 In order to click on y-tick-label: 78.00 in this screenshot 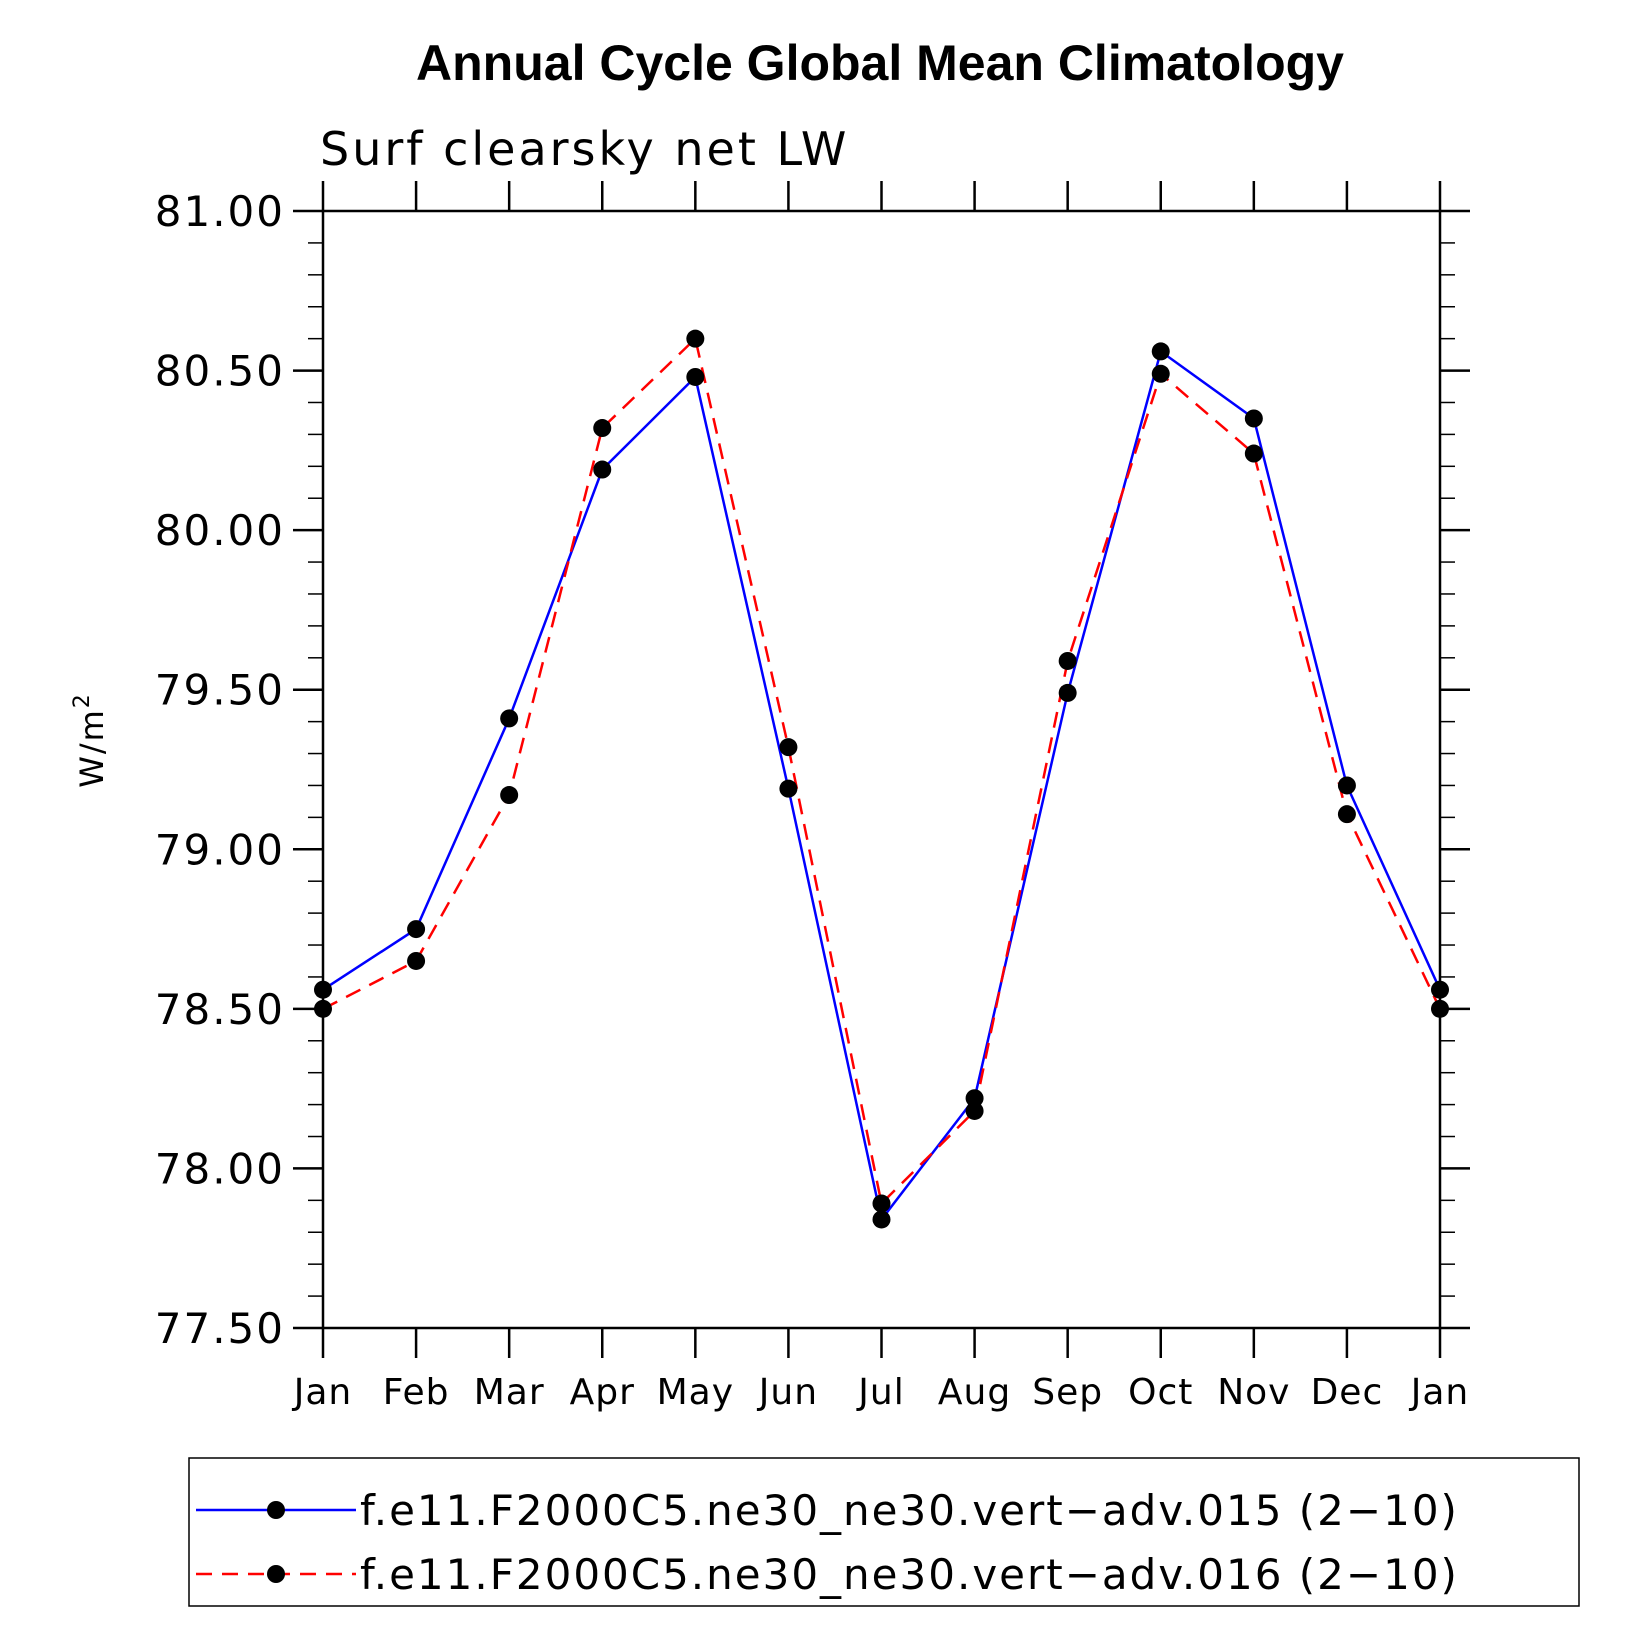, I will do `click(220, 1168)`.